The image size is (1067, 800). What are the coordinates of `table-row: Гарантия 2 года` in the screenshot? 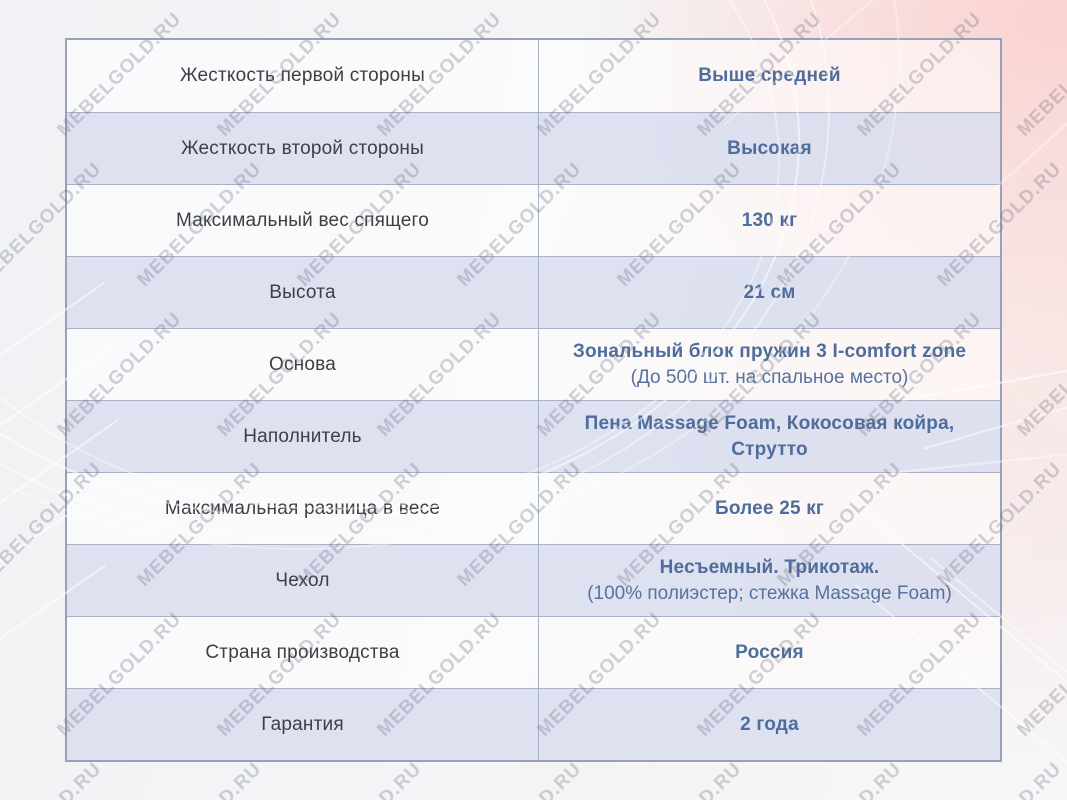 It's located at (533, 724).